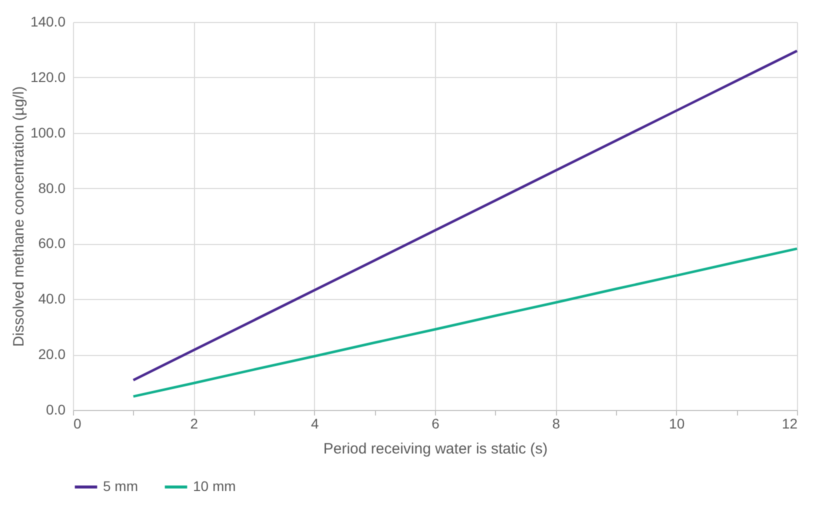 Image resolution: width=830 pixels, height=518 pixels. What do you see at coordinates (48, 132) in the screenshot?
I see `y-tick-label: 100.0` at bounding box center [48, 132].